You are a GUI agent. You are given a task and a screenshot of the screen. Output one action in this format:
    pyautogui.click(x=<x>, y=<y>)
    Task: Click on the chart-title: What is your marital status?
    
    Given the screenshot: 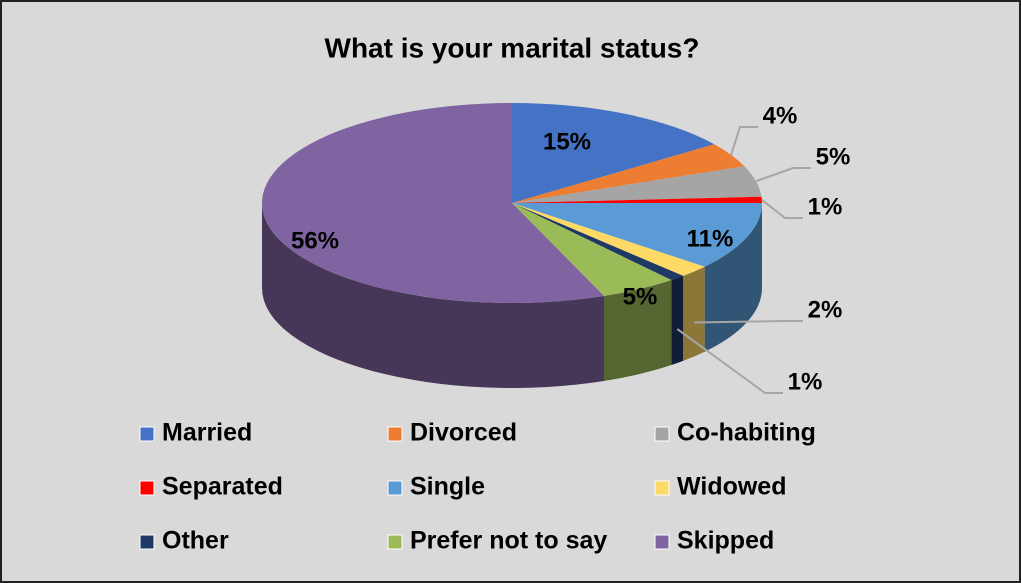 What is the action you would take?
    pyautogui.click(x=512, y=47)
    